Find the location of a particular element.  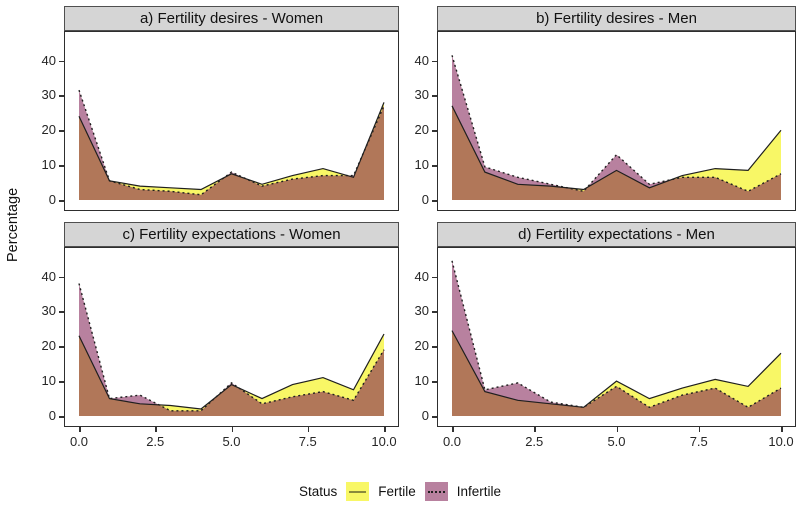

panel-title-a: a) Fertility desires - Women is located at coordinates (231, 18).